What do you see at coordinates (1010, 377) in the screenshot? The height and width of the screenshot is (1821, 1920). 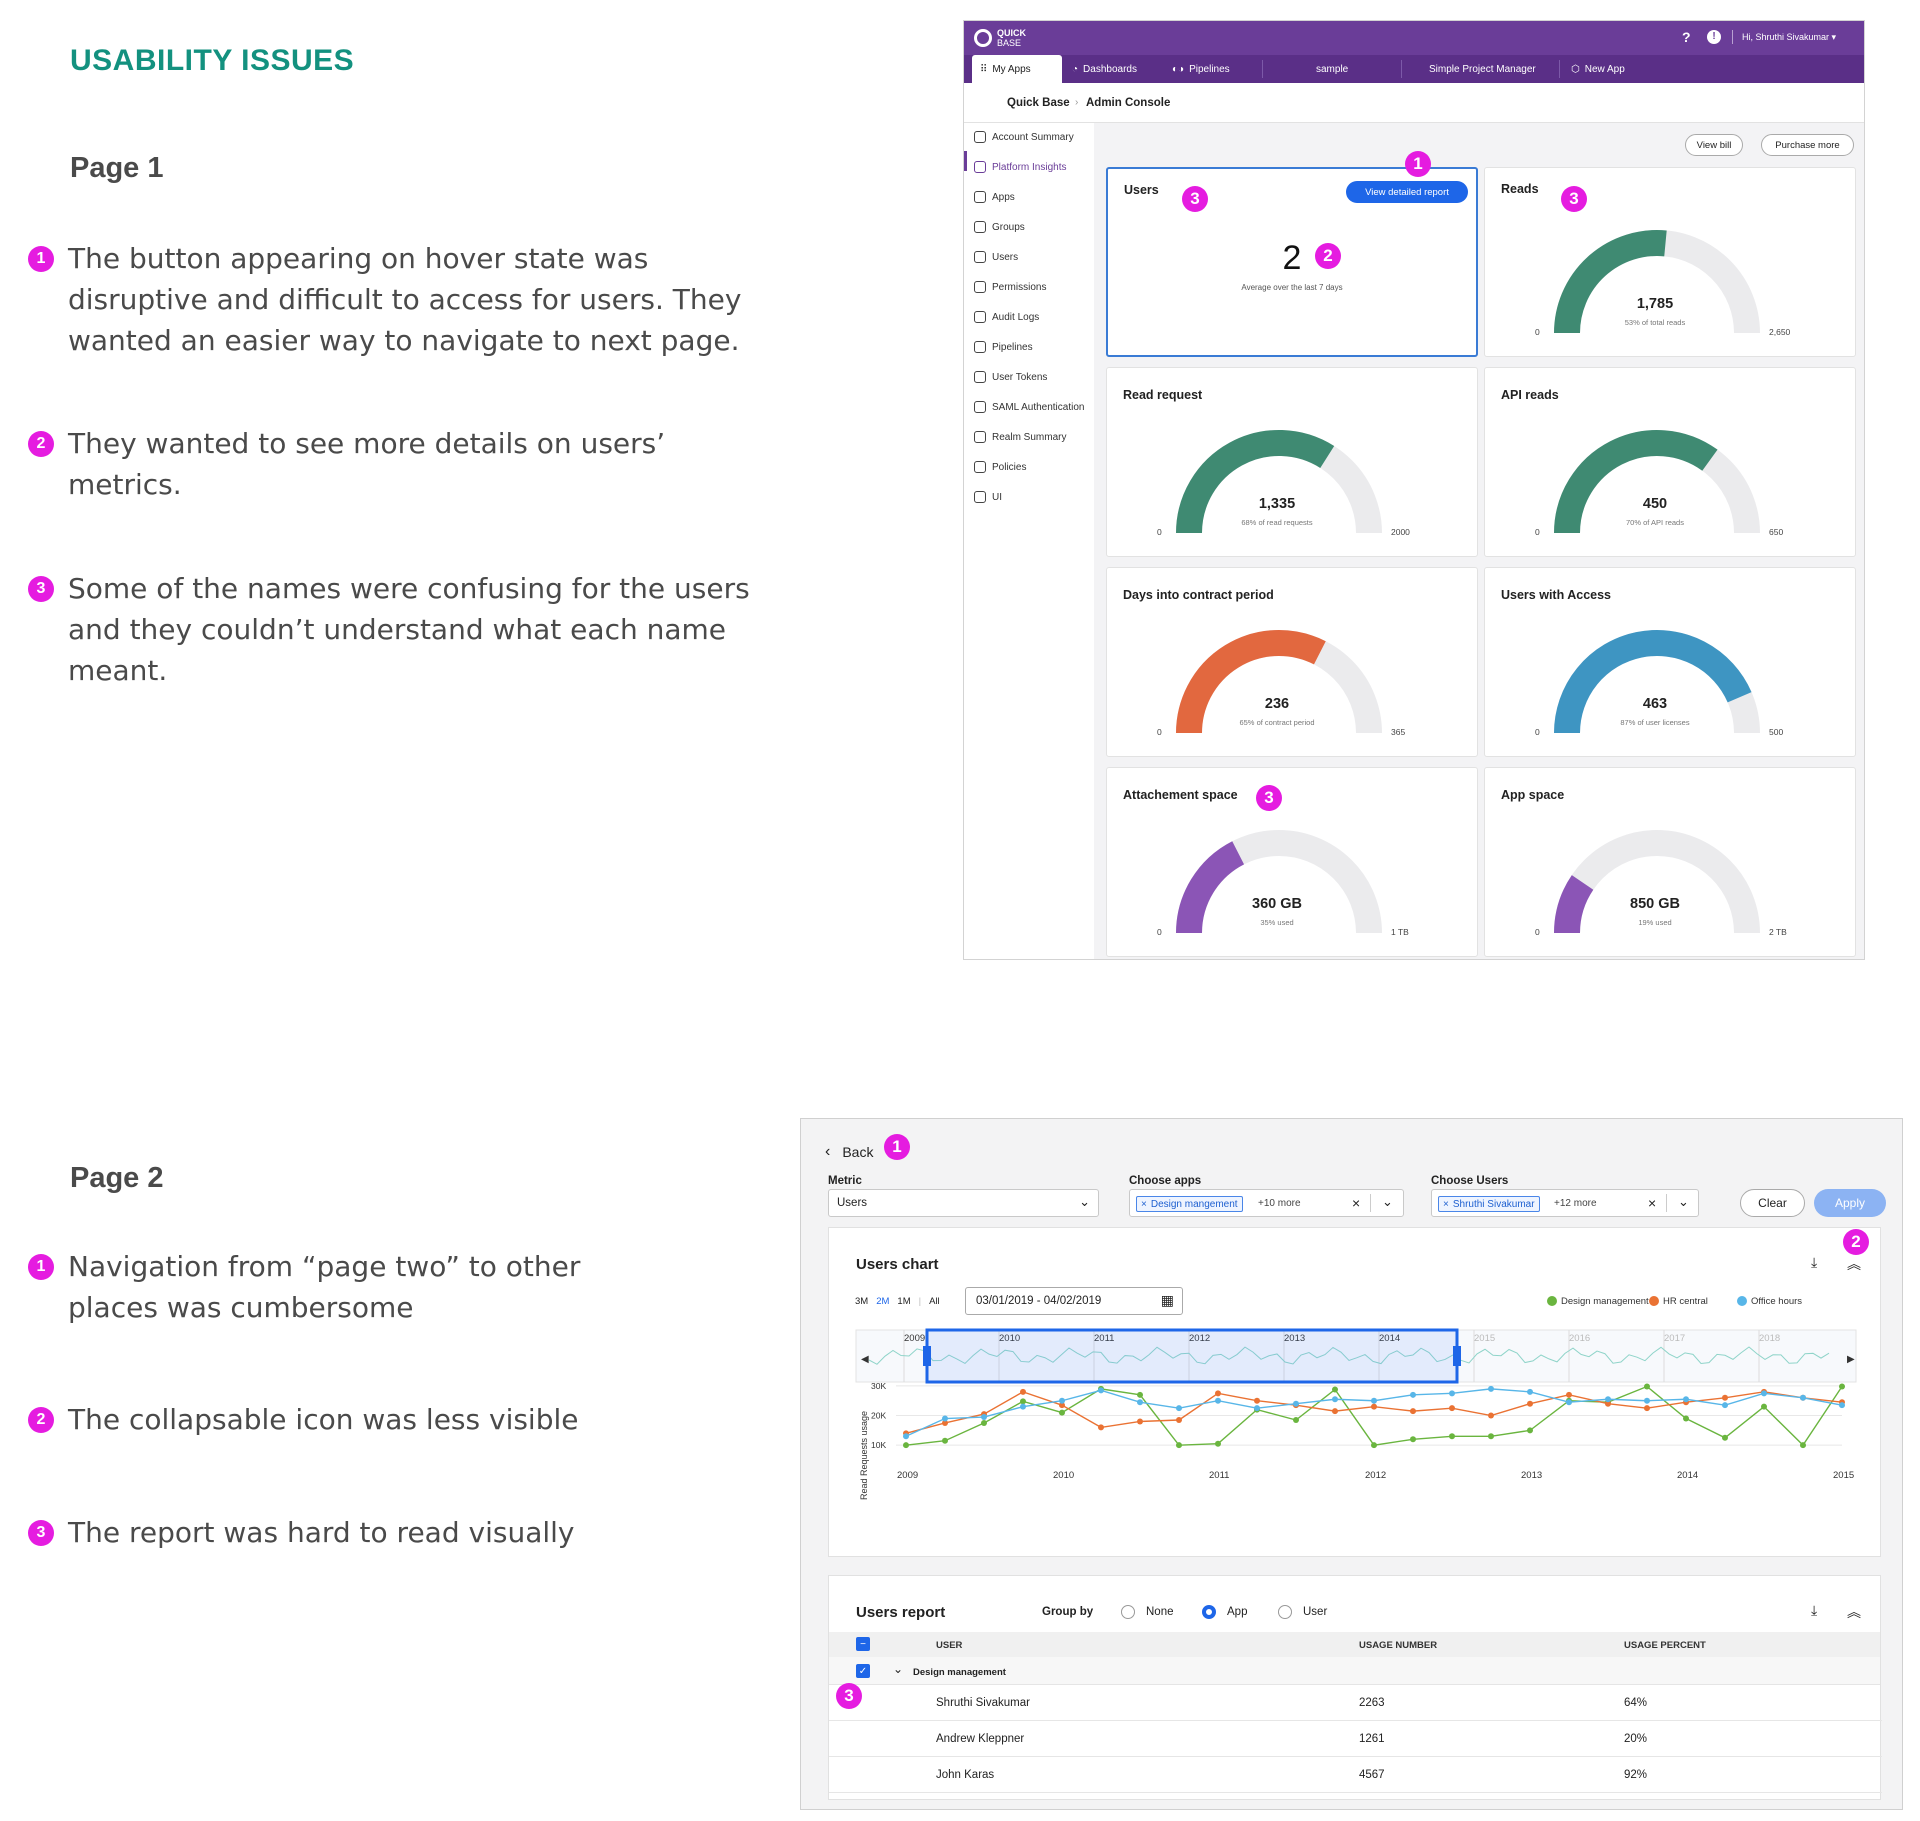 I see `sidebar-item: User Tokens` at bounding box center [1010, 377].